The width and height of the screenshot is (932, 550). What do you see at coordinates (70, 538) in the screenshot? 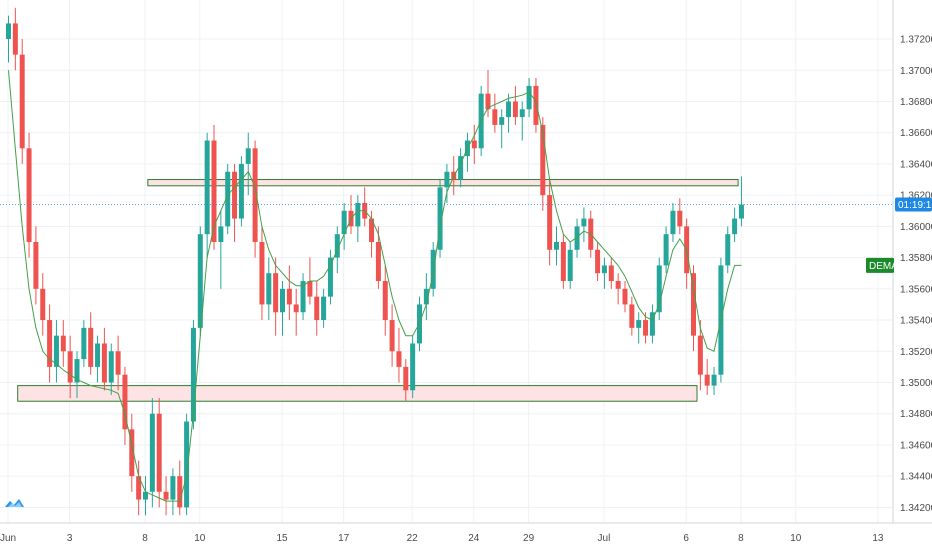
I see `x-tick-label: 3` at bounding box center [70, 538].